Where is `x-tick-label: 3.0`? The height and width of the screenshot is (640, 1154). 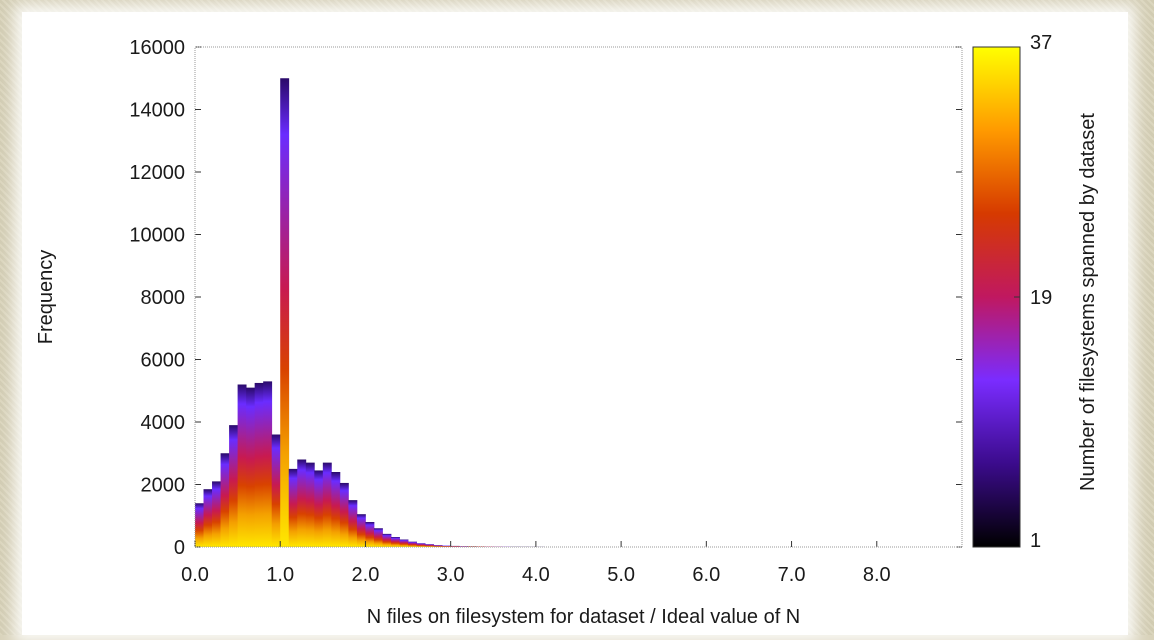
x-tick-label: 3.0 is located at coordinates (451, 575).